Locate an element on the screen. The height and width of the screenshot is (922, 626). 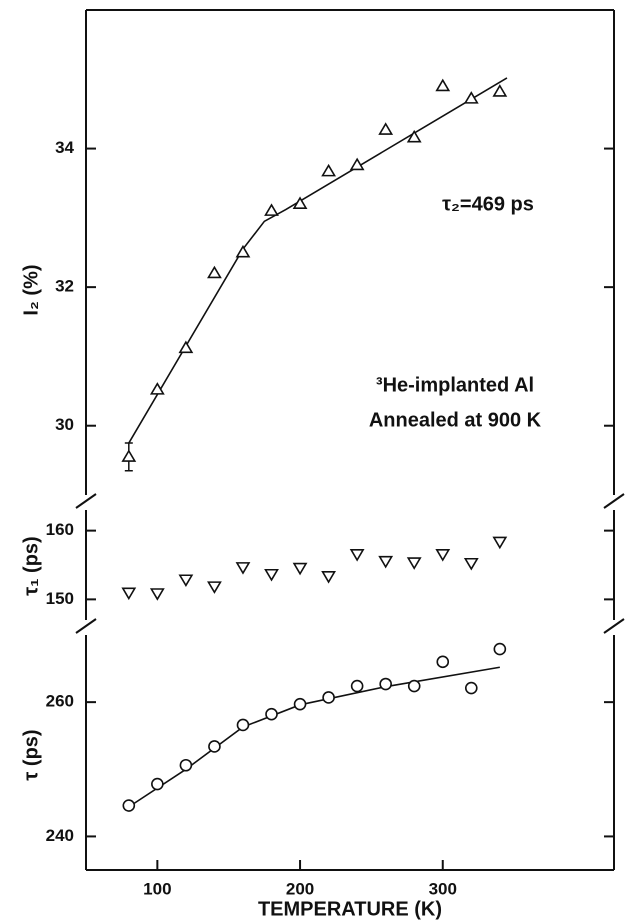
y-tick-label: 260 is located at coordinates (60, 701).